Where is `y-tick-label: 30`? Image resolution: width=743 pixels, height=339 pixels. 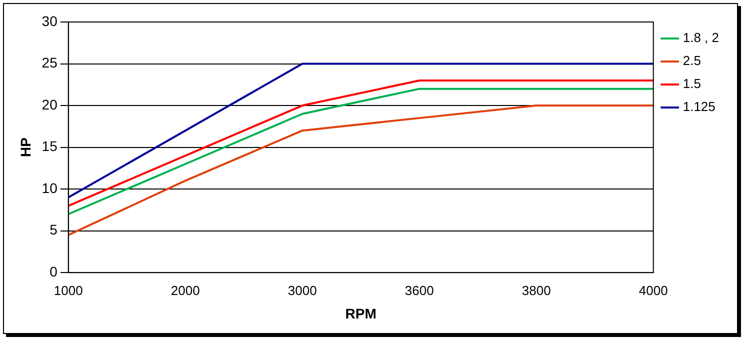 y-tick-label: 30 is located at coordinates (50, 20).